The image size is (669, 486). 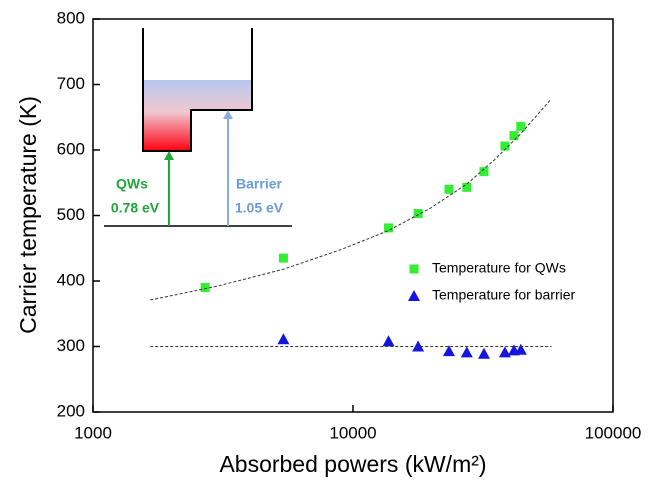 I want to click on inset-diagram: QWs 0.78 eV Barrier 1.05 eV, so click(x=198, y=127).